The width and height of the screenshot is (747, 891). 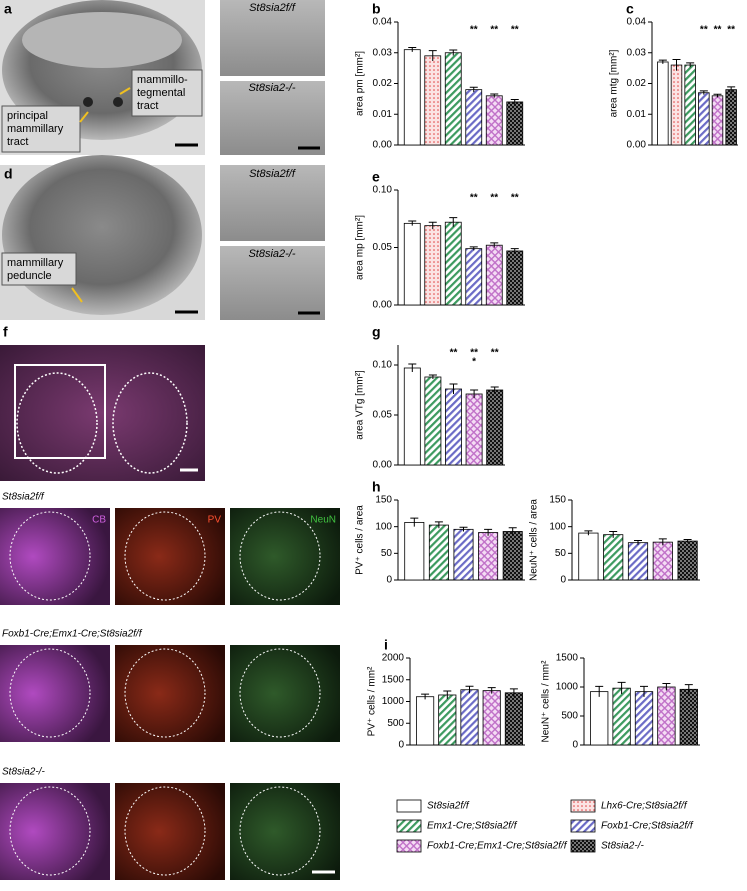 I want to click on y-tick-label: 100, so click(x=557, y=526).